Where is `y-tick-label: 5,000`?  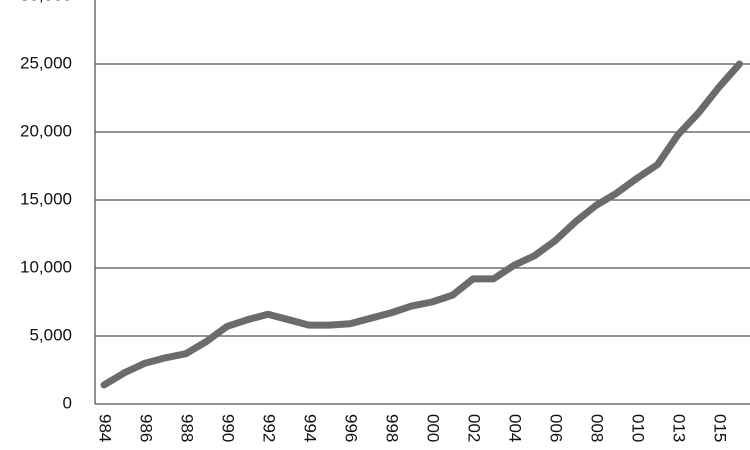
y-tick-label: 5,000 is located at coordinates (50, 334).